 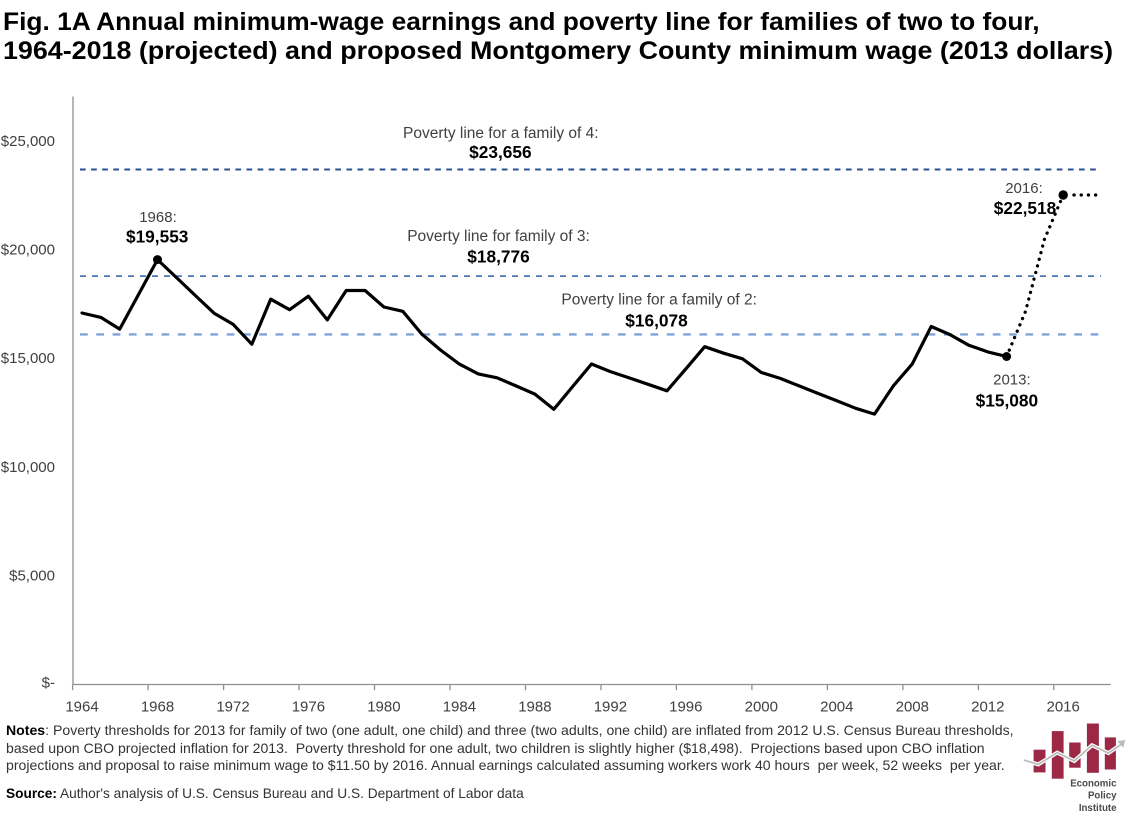 What do you see at coordinates (1098, 808) in the screenshot?
I see `svg-text: Institute` at bounding box center [1098, 808].